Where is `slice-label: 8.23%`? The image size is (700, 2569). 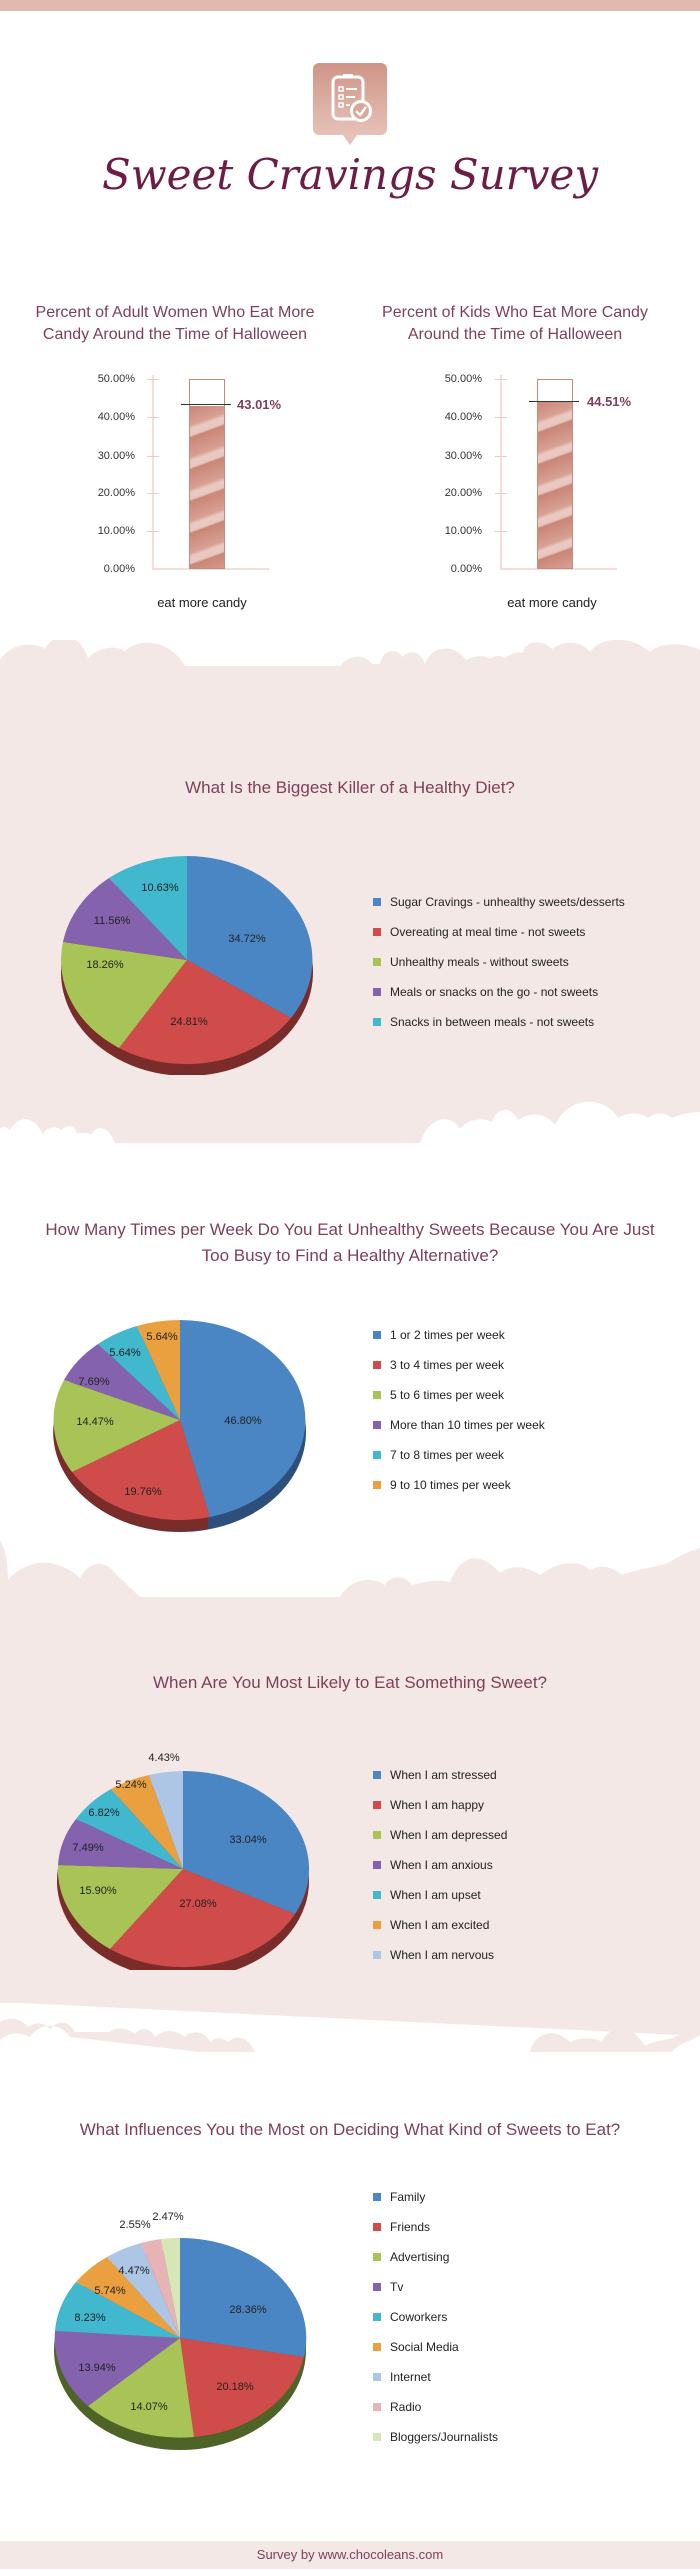 slice-label: 8.23% is located at coordinates (89, 2318).